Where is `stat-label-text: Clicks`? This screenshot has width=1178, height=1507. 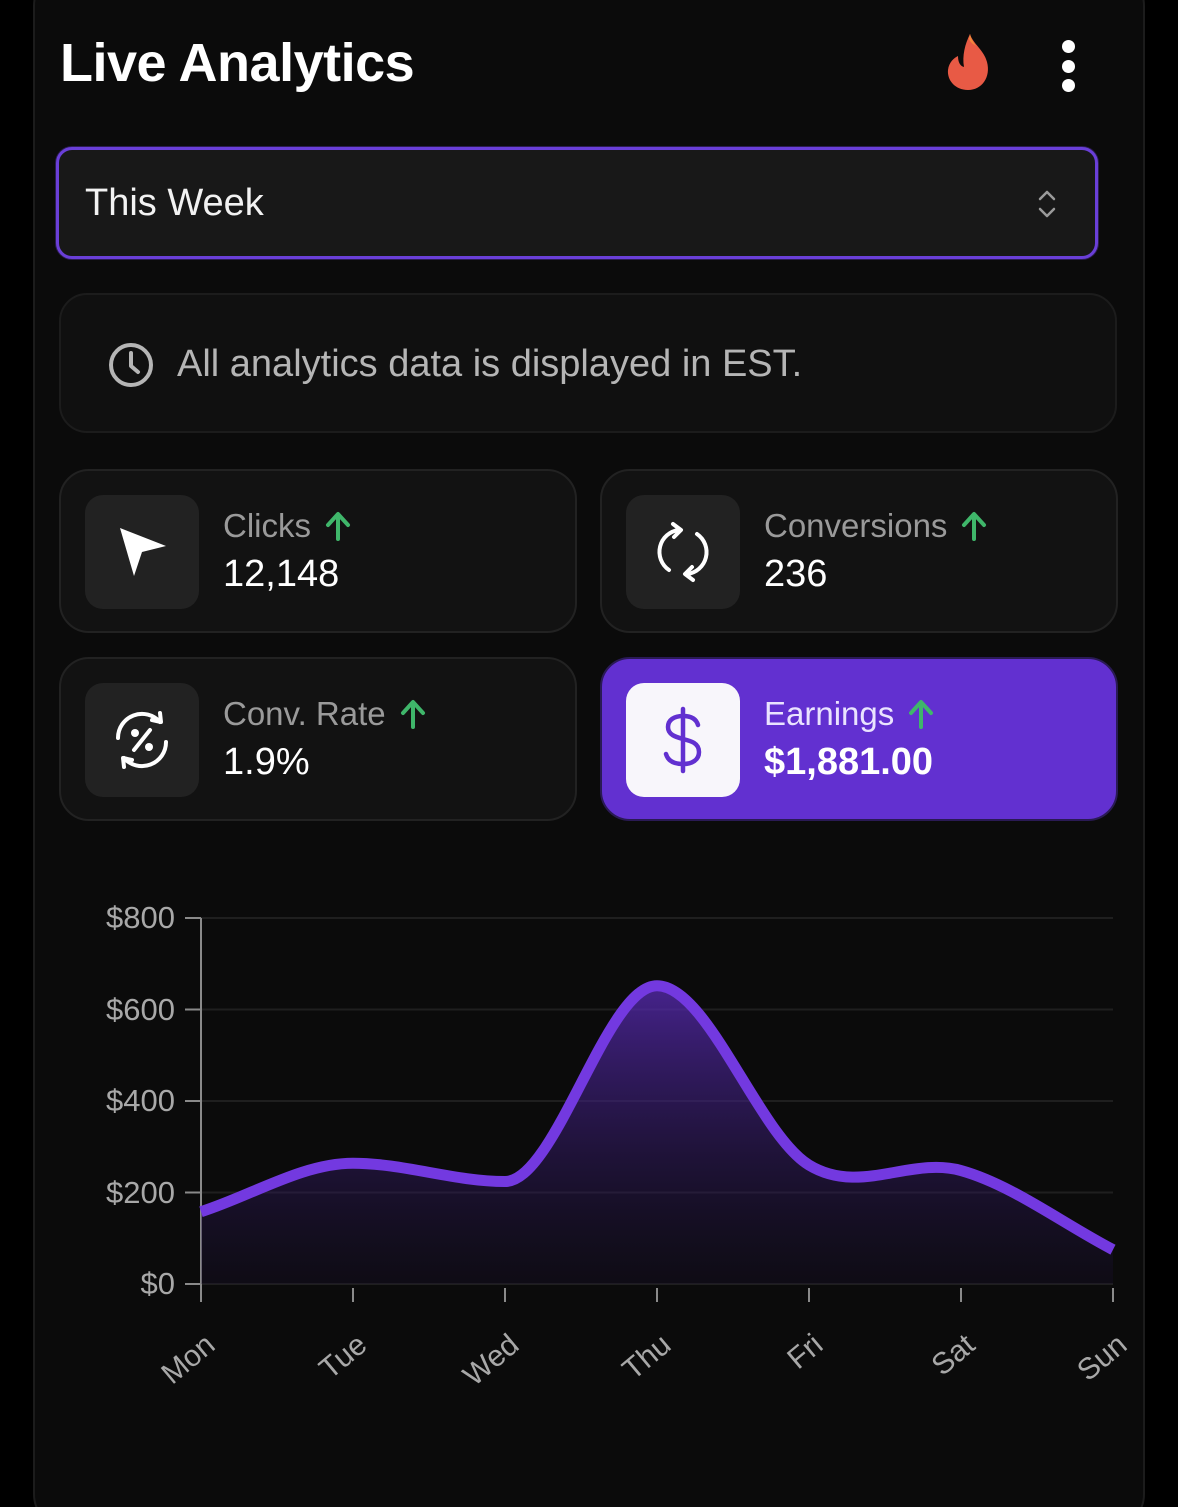
stat-label-text: Clicks is located at coordinates (267, 525).